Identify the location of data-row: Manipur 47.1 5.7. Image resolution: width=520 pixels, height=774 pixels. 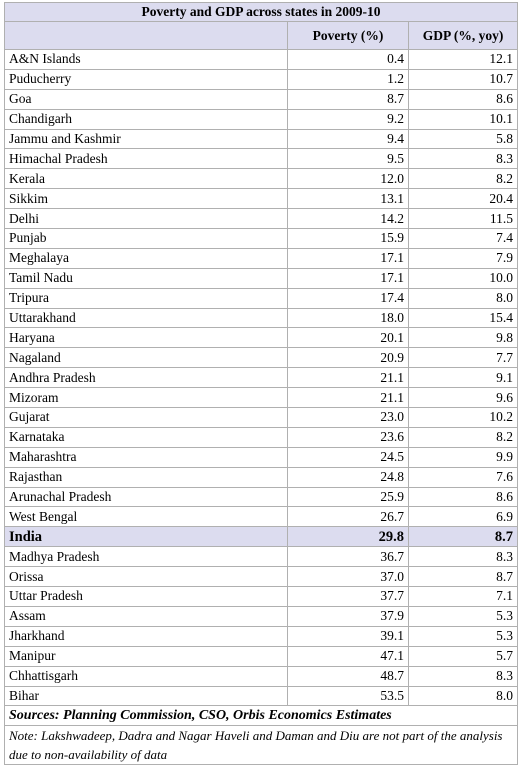
(261, 656).